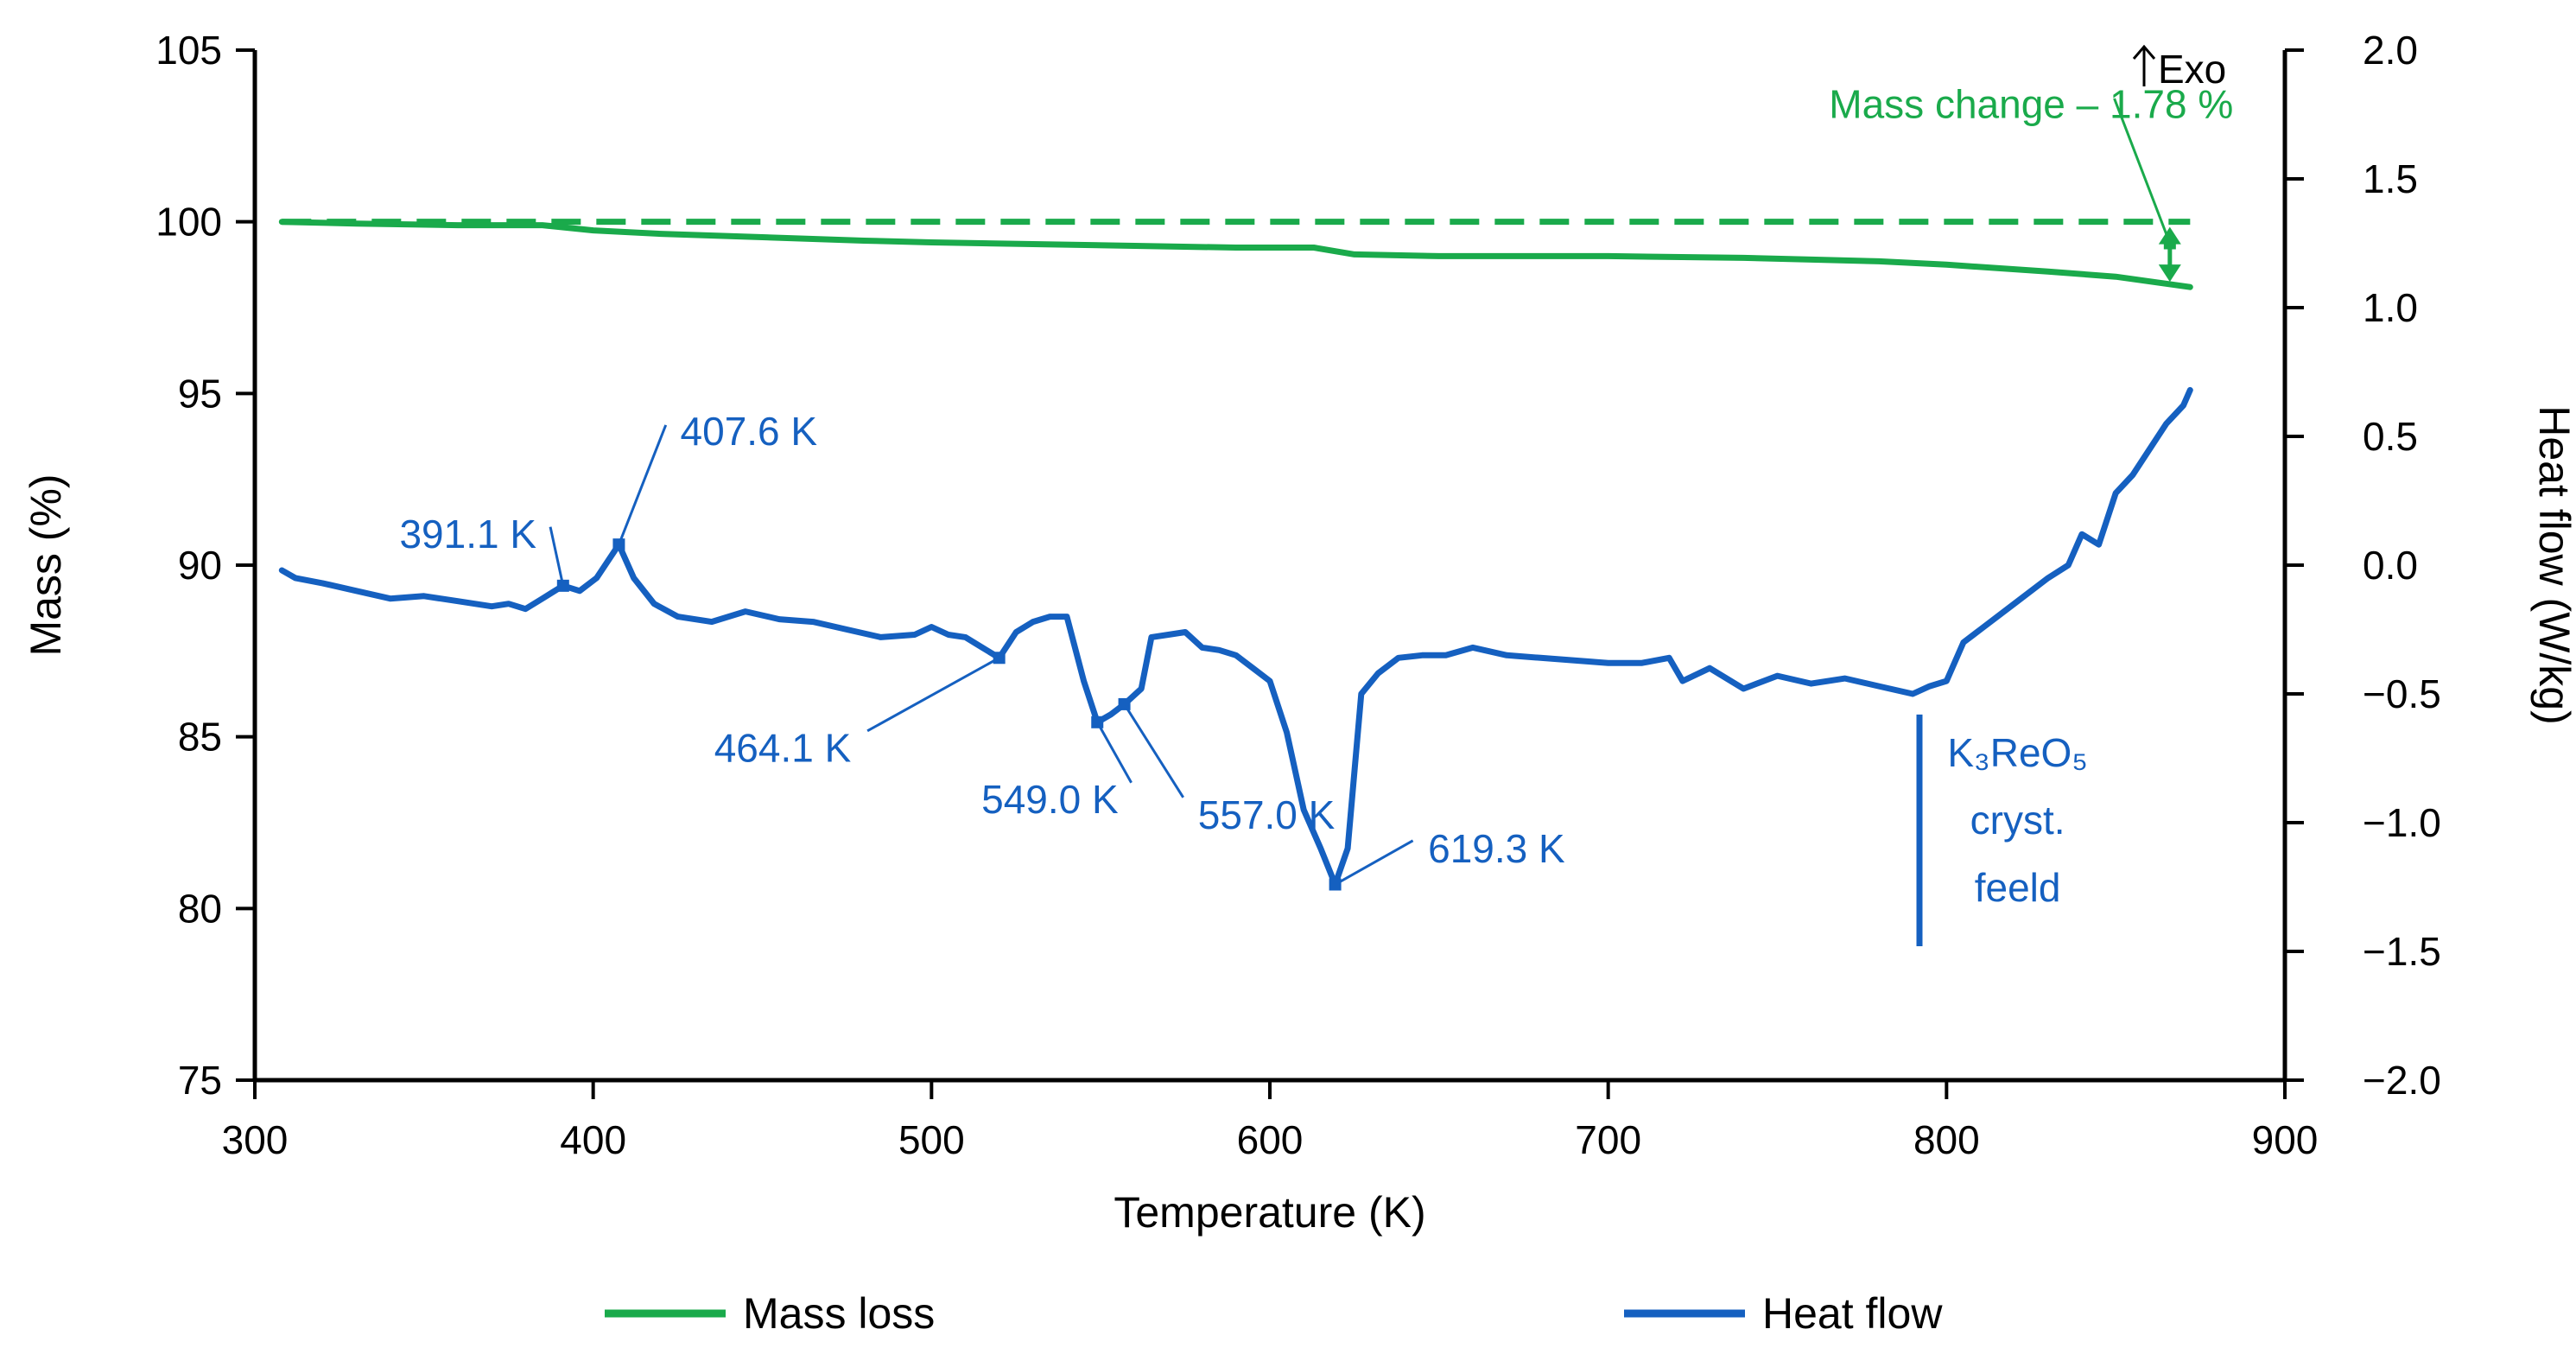 This screenshot has height=1361, width=2576. I want to click on mass-change-arrow-head-bottom, so click(2169, 273).